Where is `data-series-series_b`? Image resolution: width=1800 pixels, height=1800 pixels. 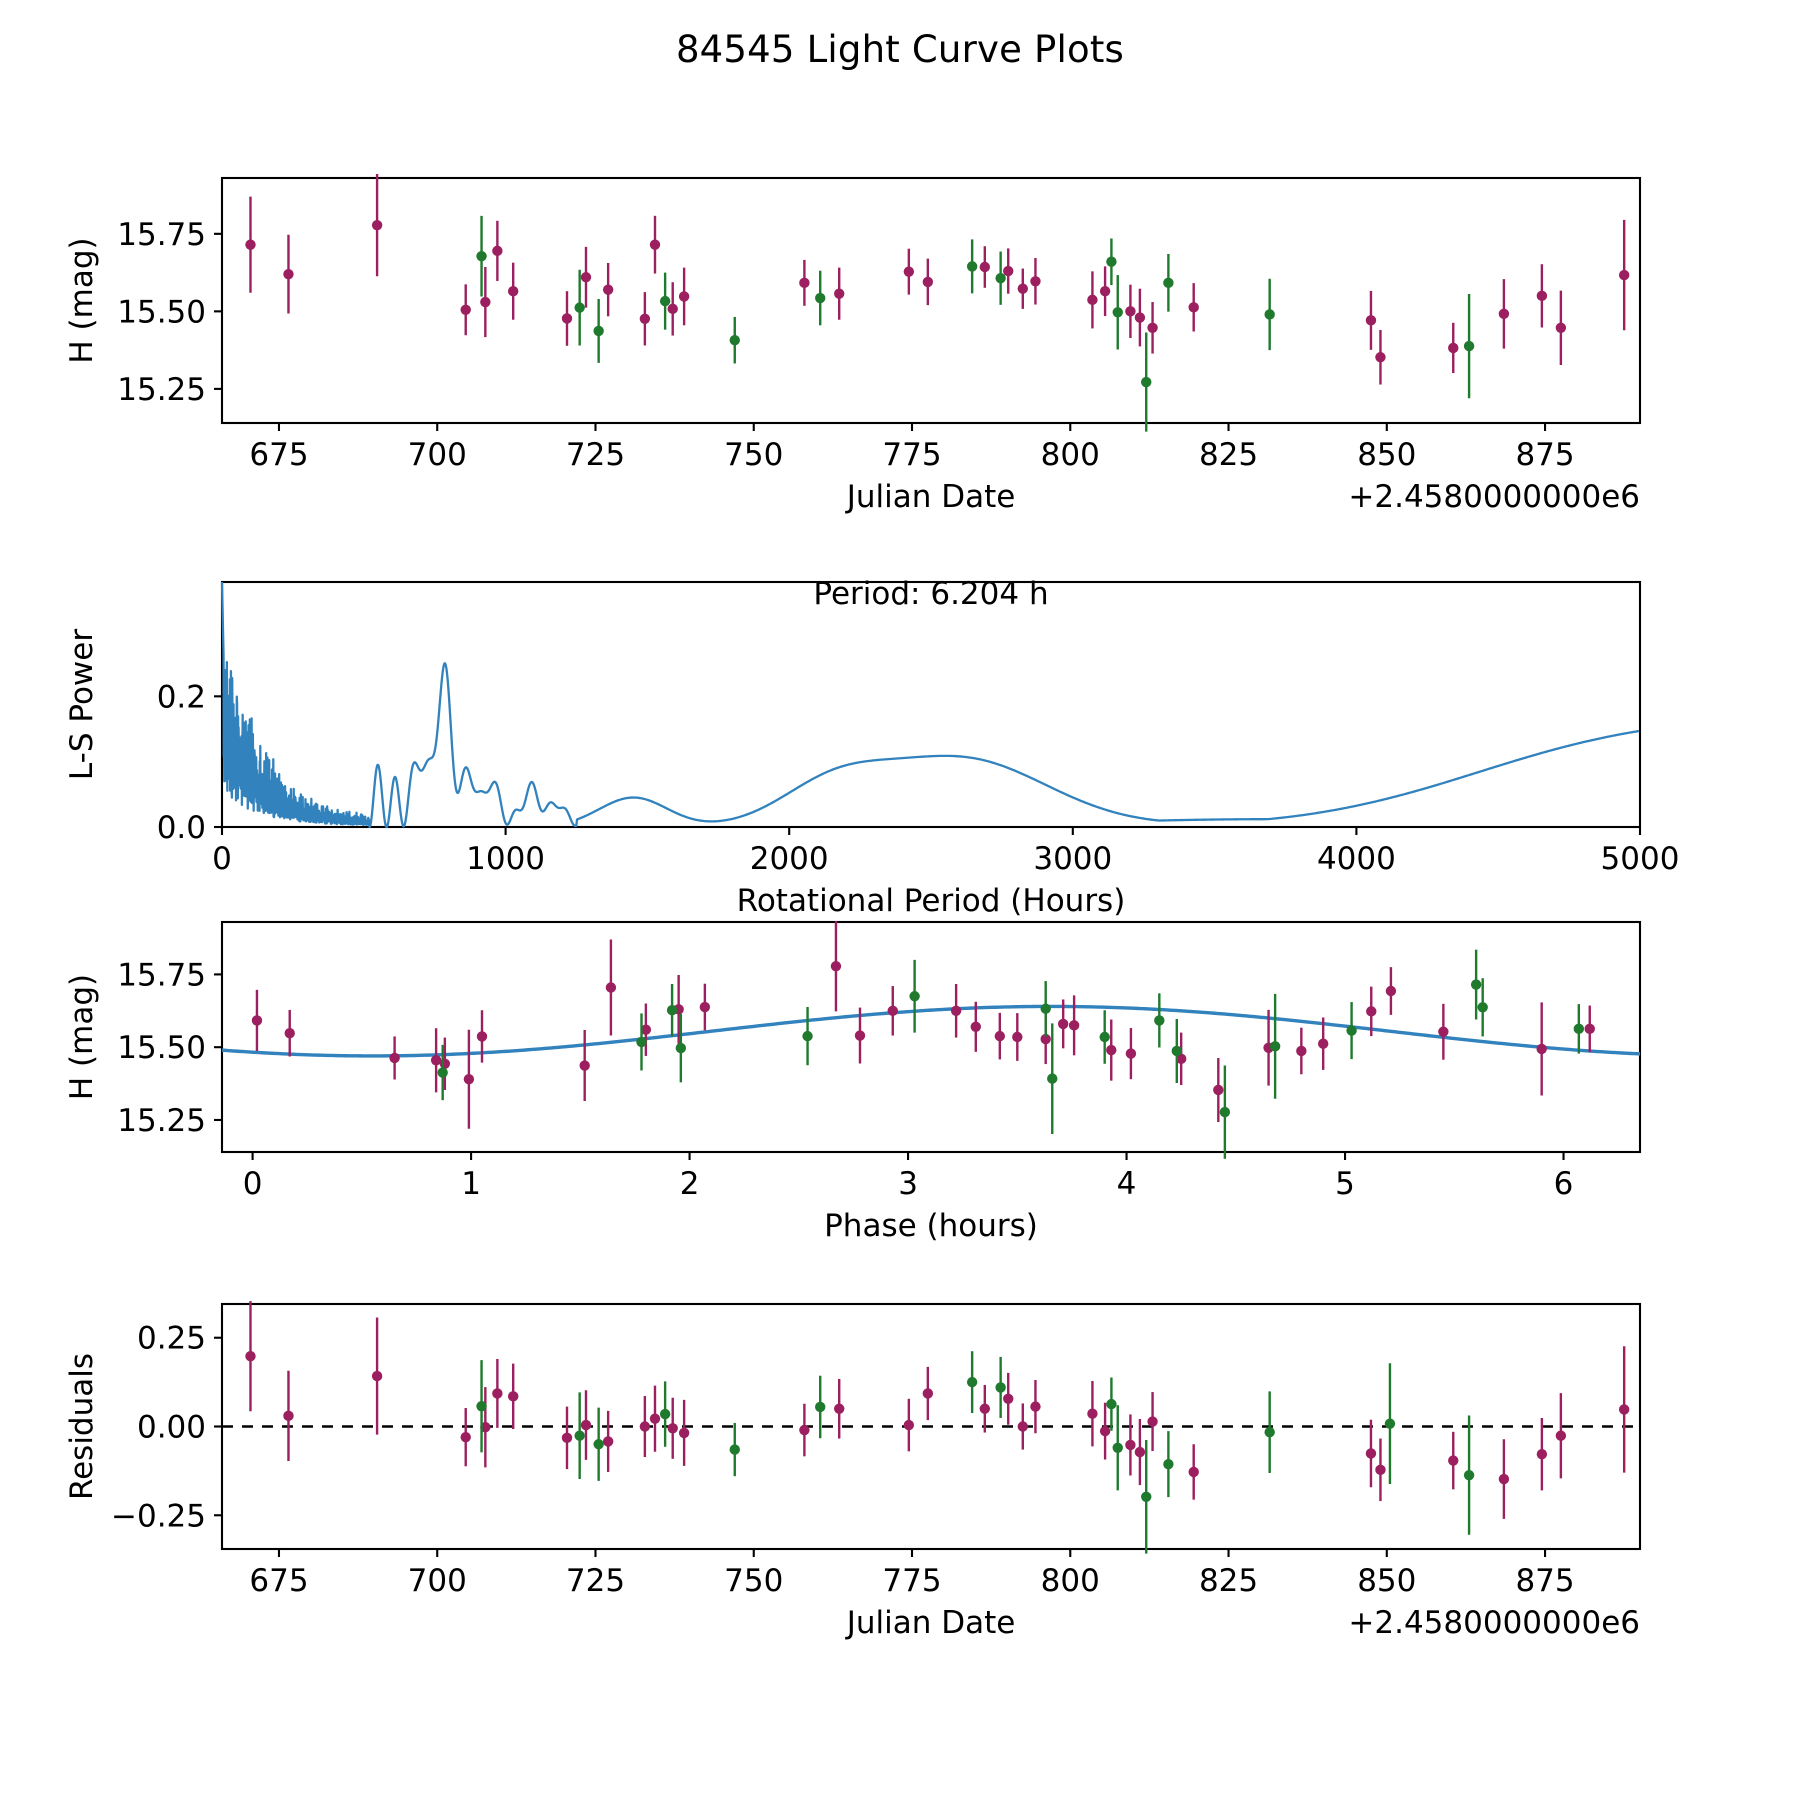 data-series-series_b is located at coordinates (1011, 1054).